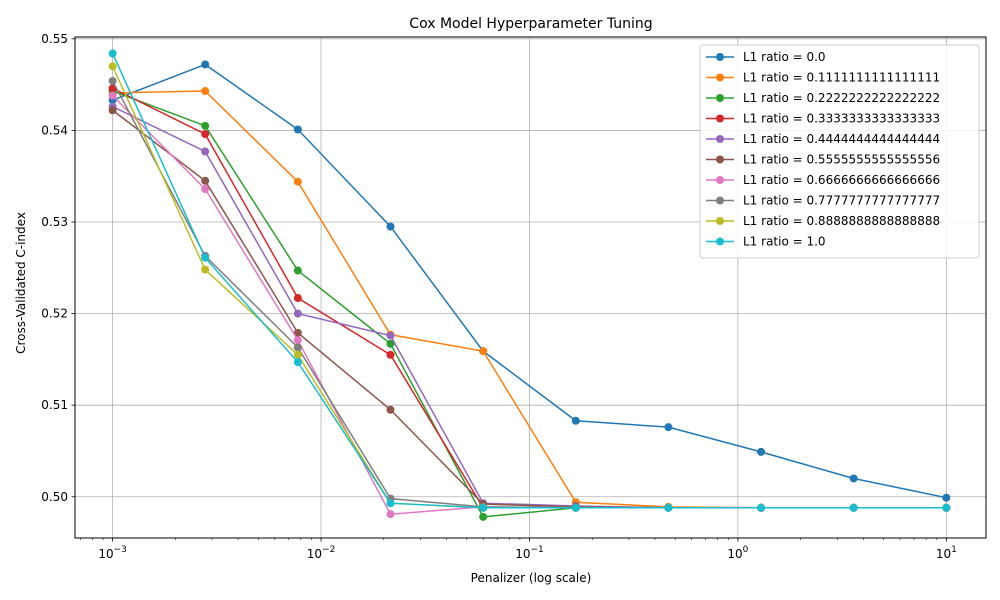 The image size is (1000, 600). I want to click on x-tick-label: 10⁻¹, so click(529, 553).